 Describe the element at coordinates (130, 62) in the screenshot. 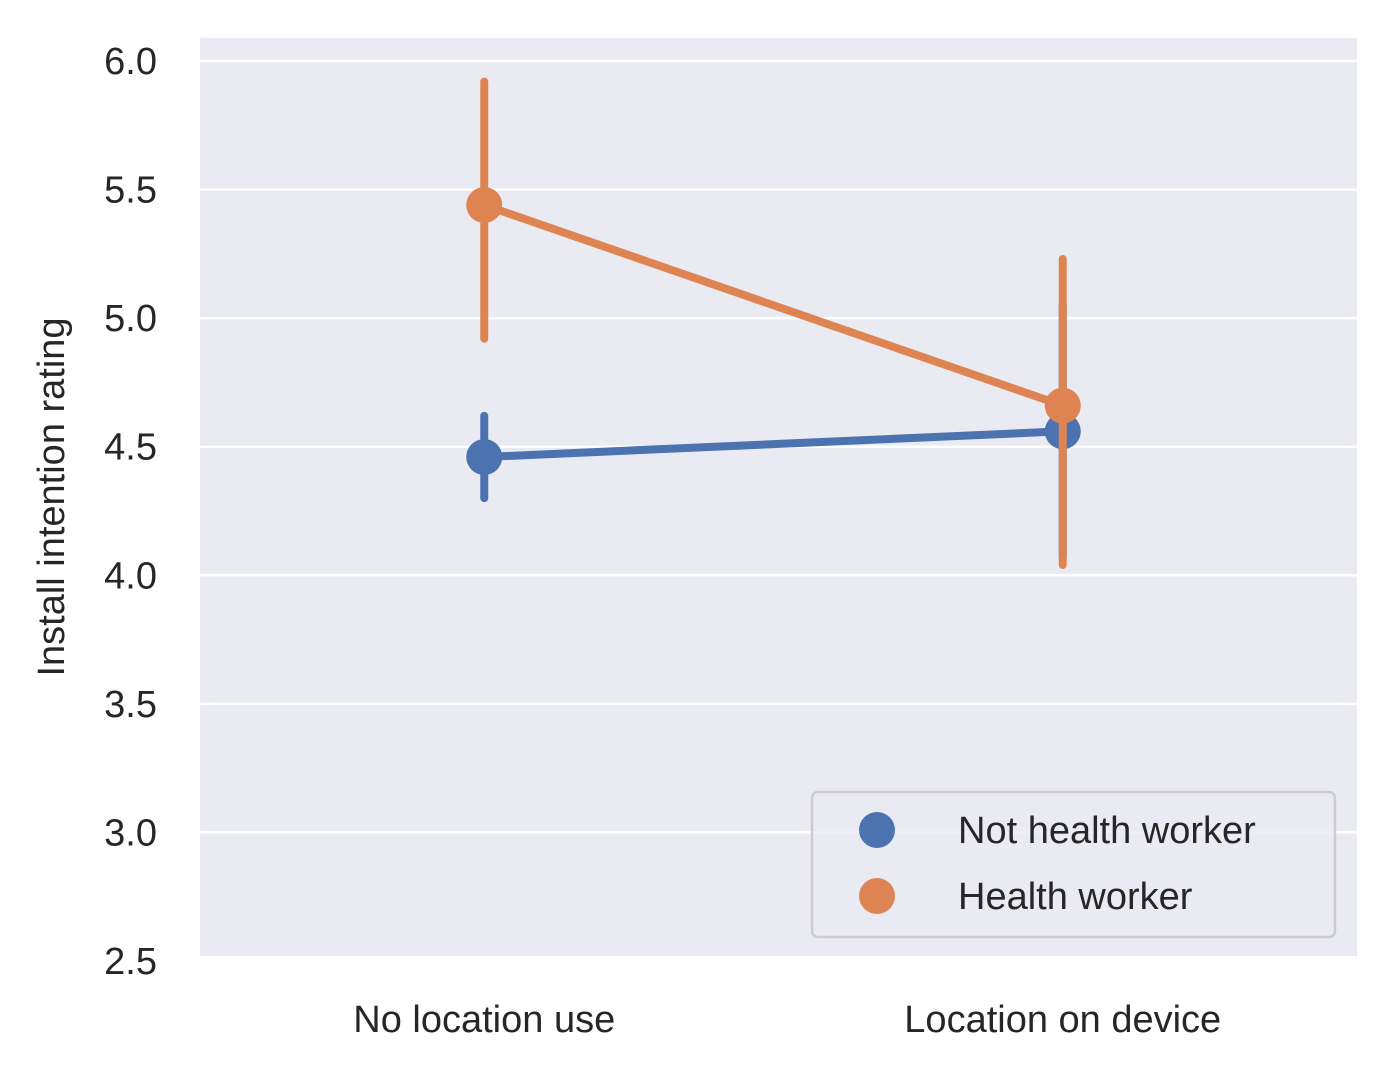

I see `y-tick-label: 6.0` at that location.